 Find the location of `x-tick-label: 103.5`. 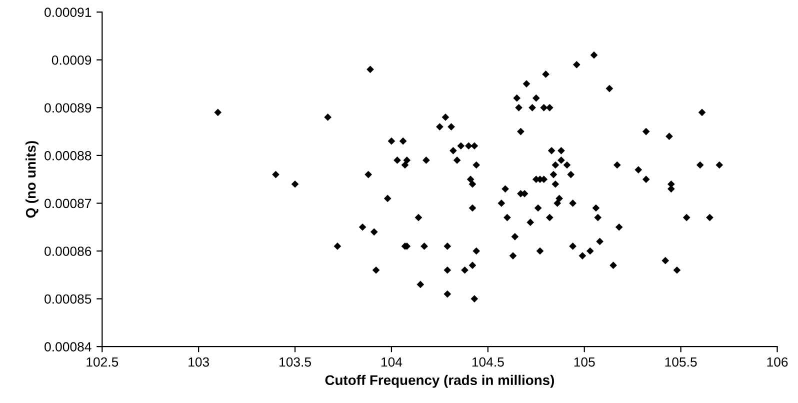

x-tick-label: 103.5 is located at coordinates (295, 362).